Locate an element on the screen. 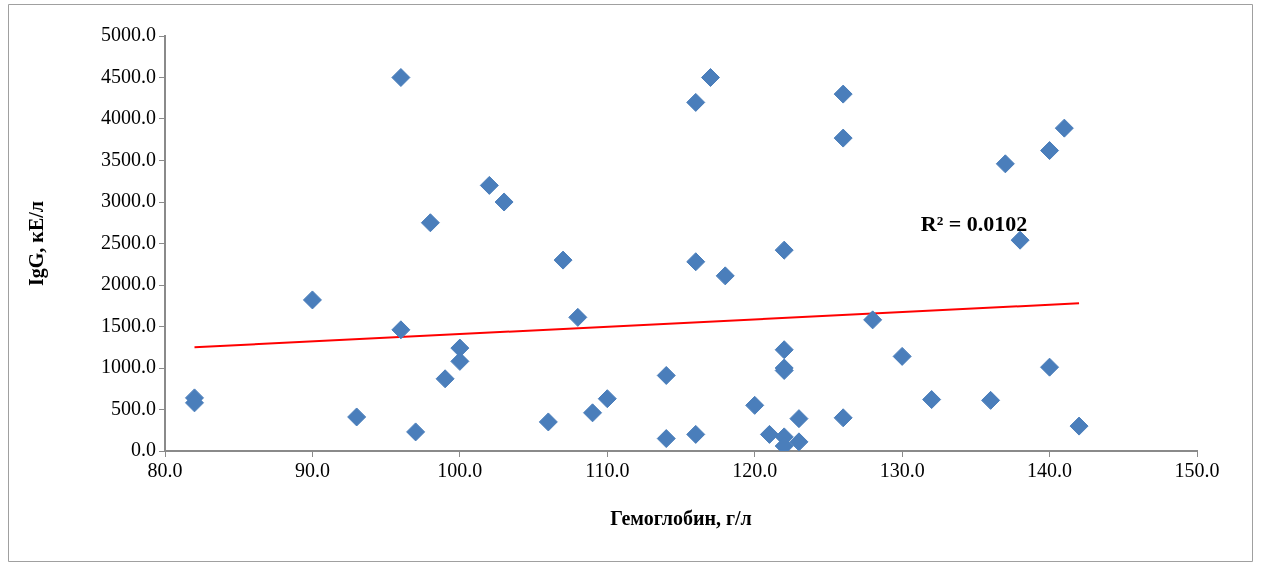 The width and height of the screenshot is (1261, 566). y-tick-label: 4000.0 is located at coordinates (128, 117).